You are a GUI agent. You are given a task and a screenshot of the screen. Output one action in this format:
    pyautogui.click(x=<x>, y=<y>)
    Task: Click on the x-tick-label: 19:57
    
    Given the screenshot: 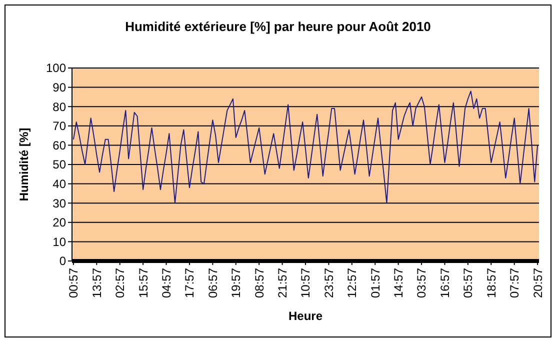 What is the action you would take?
    pyautogui.click(x=236, y=283)
    